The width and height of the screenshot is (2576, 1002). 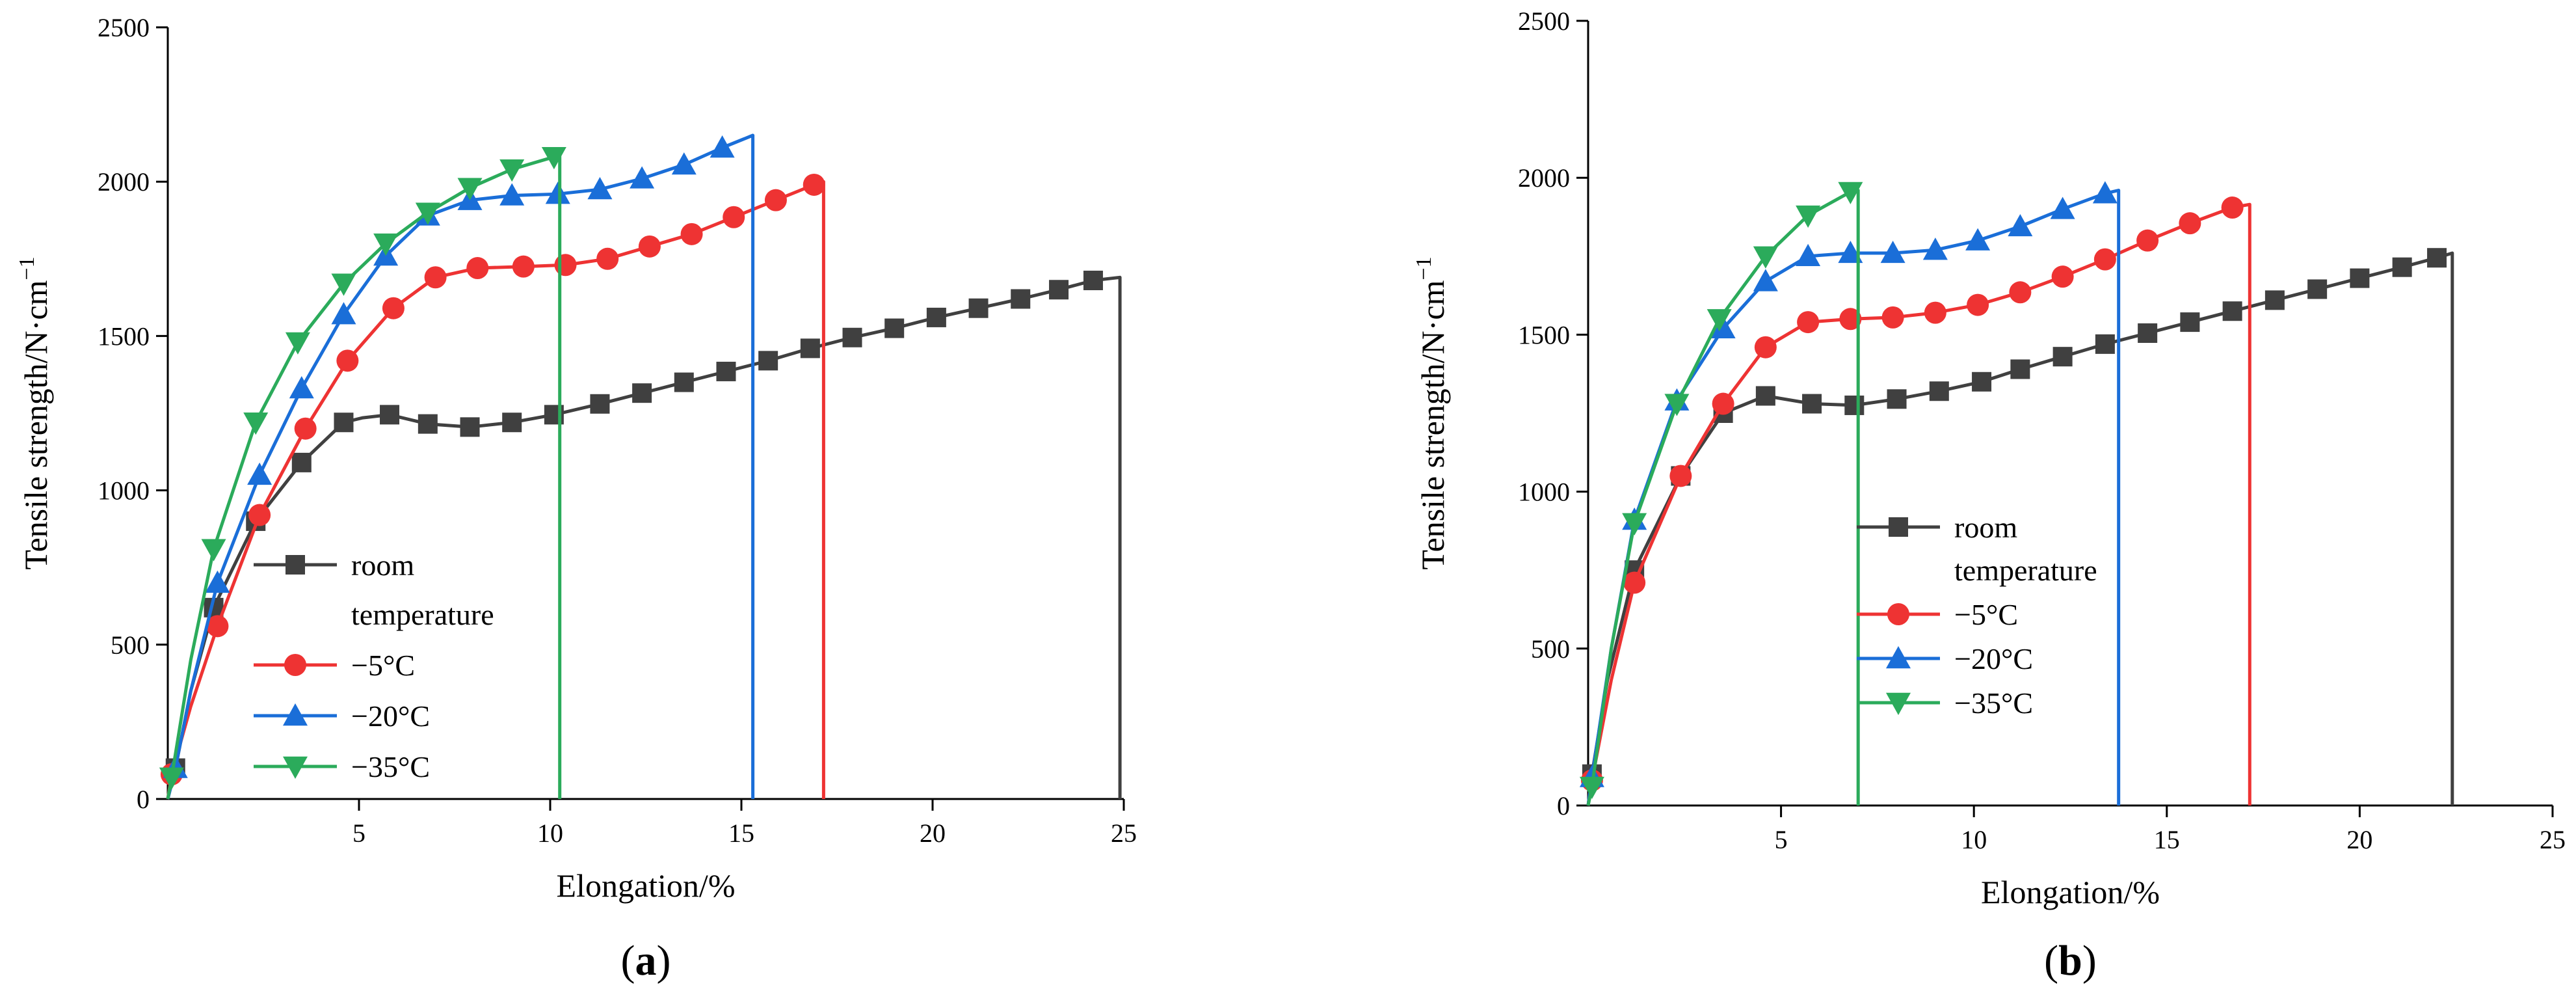 What do you see at coordinates (2167, 839) in the screenshot?
I see `x-tick-label: 15` at bounding box center [2167, 839].